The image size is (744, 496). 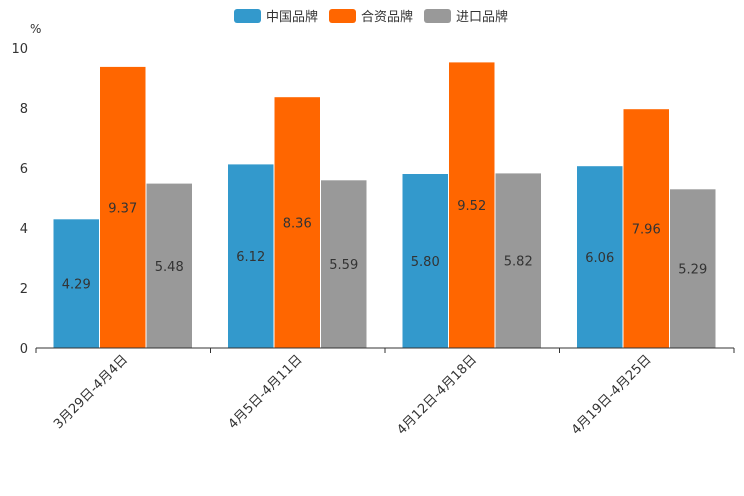 What do you see at coordinates (35, 29) in the screenshot?
I see `y-axis-unit: %` at bounding box center [35, 29].